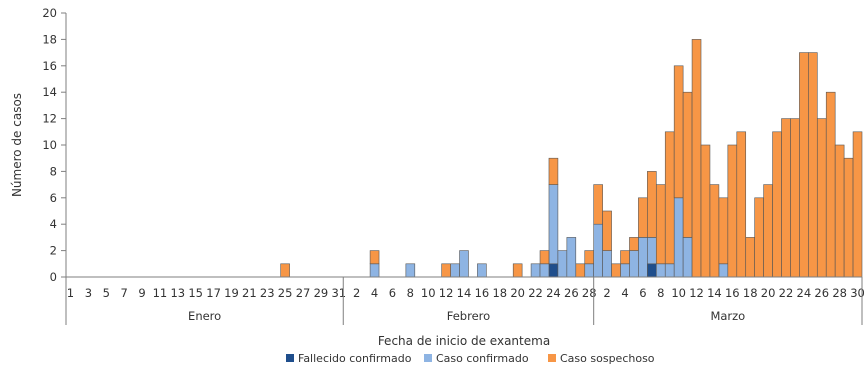  I want to click on y-tick-label: 8, so click(53, 171).